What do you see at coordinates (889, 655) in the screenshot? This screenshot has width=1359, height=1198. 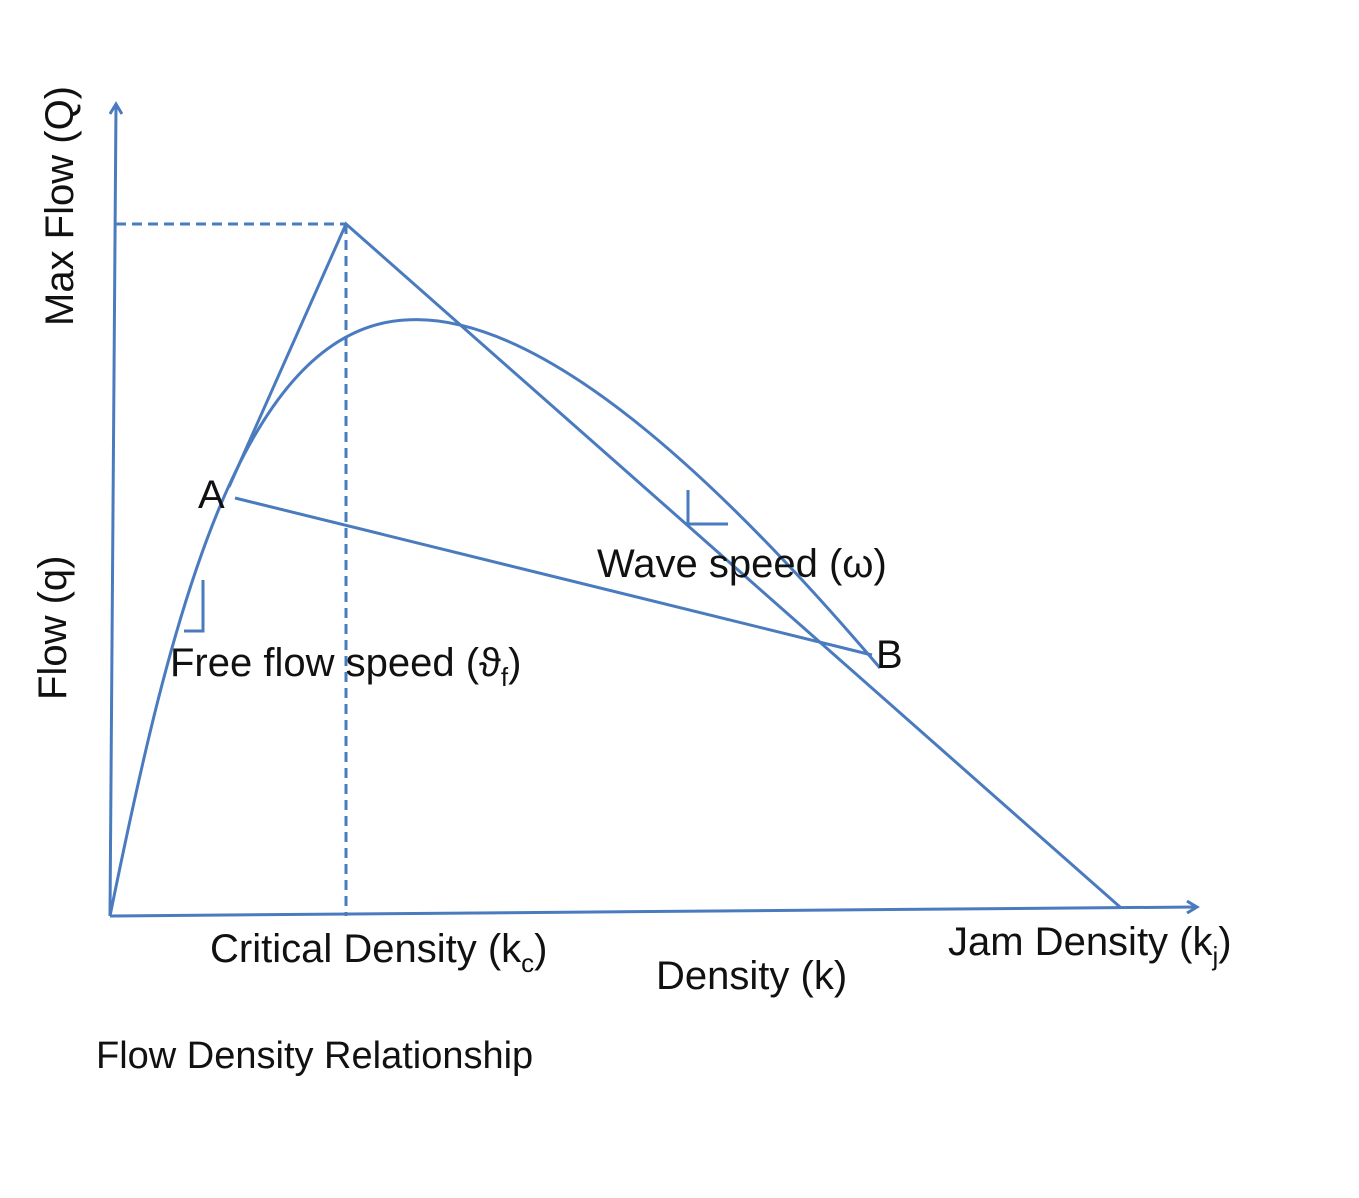 I see `point-b-label: B` at bounding box center [889, 655].